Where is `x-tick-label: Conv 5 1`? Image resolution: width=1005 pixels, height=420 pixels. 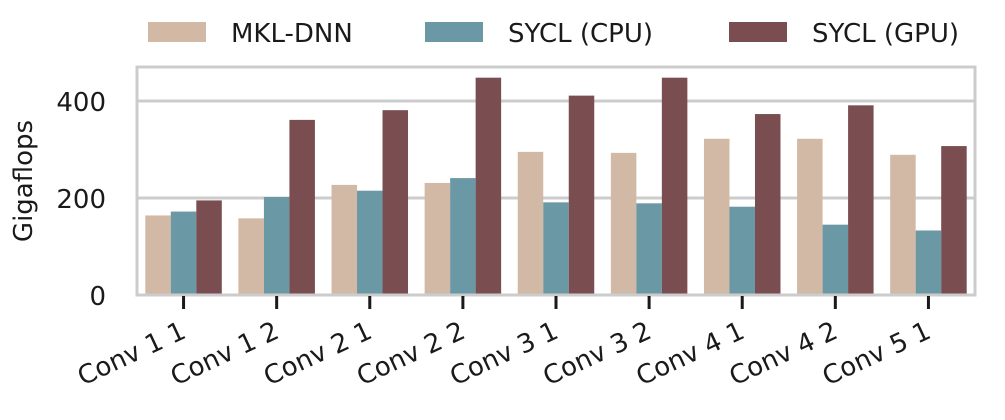 x-tick-label: Conv 5 1 is located at coordinates (876, 354).